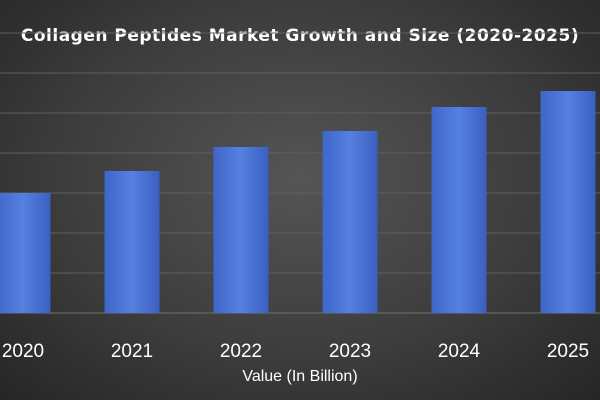  Describe the element at coordinates (295, 351) in the screenshot. I see `x-tick-labels: 2020 2021 2022 2023 2024 2025` at that location.